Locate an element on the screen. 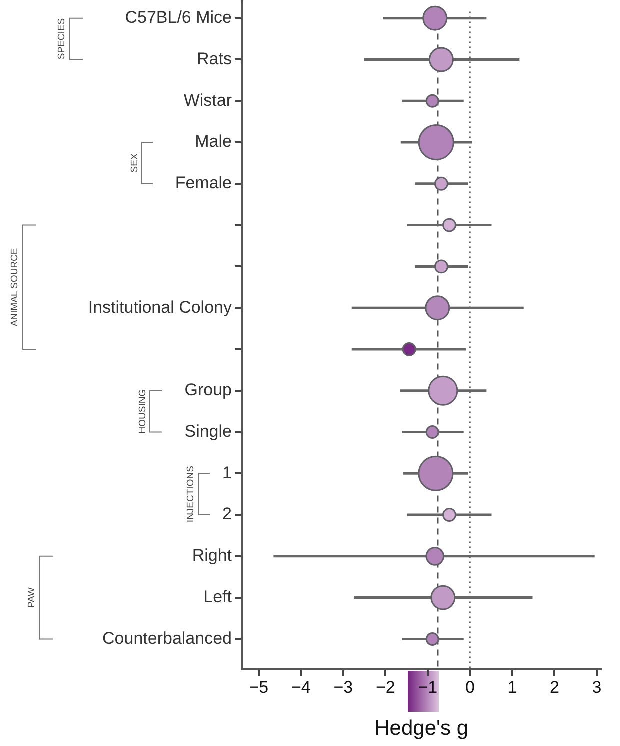  text: ANIMAL SOURCE is located at coordinates (15, 287).